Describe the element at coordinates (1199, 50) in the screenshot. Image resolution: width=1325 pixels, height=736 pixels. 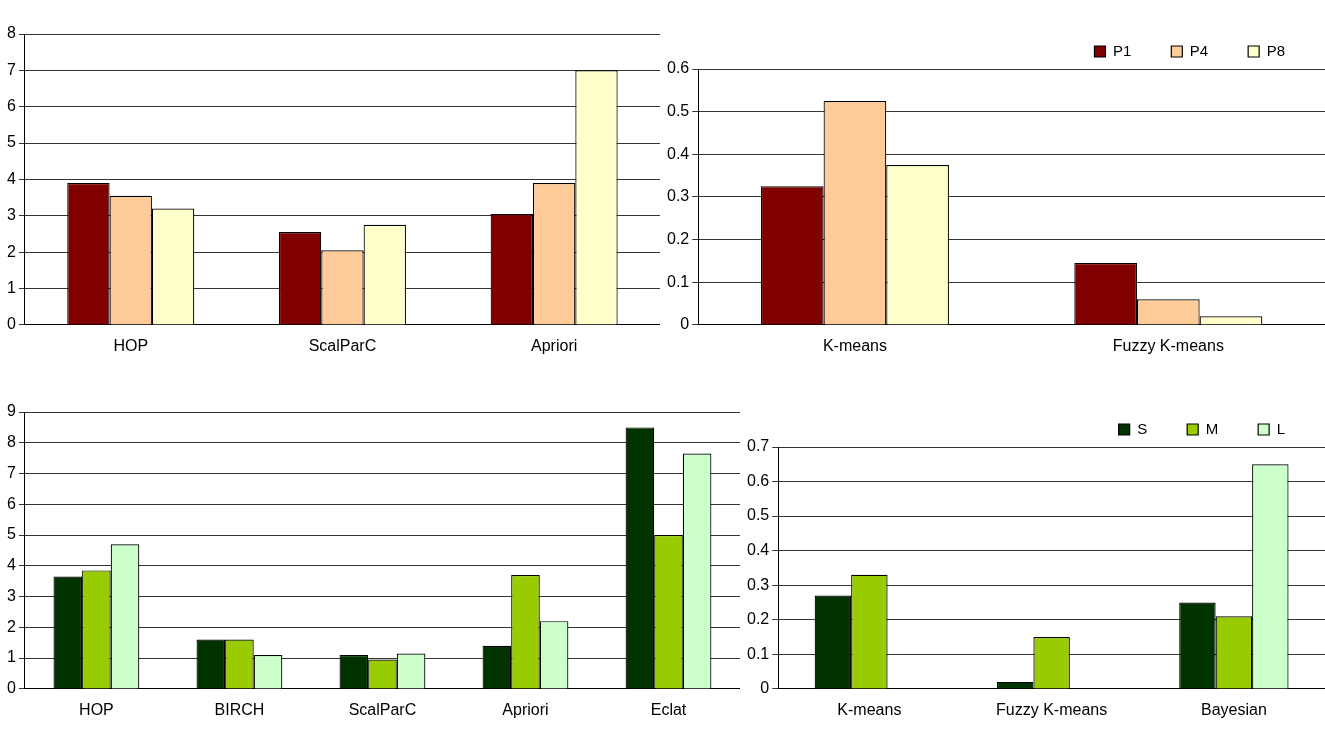
I see `legend-label: P4` at that location.